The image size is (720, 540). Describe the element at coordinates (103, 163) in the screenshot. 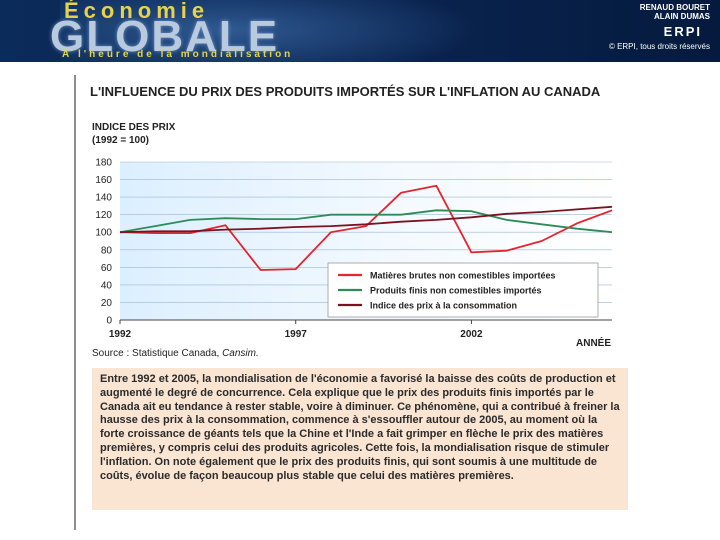

I see `y-tick-label: 180` at that location.